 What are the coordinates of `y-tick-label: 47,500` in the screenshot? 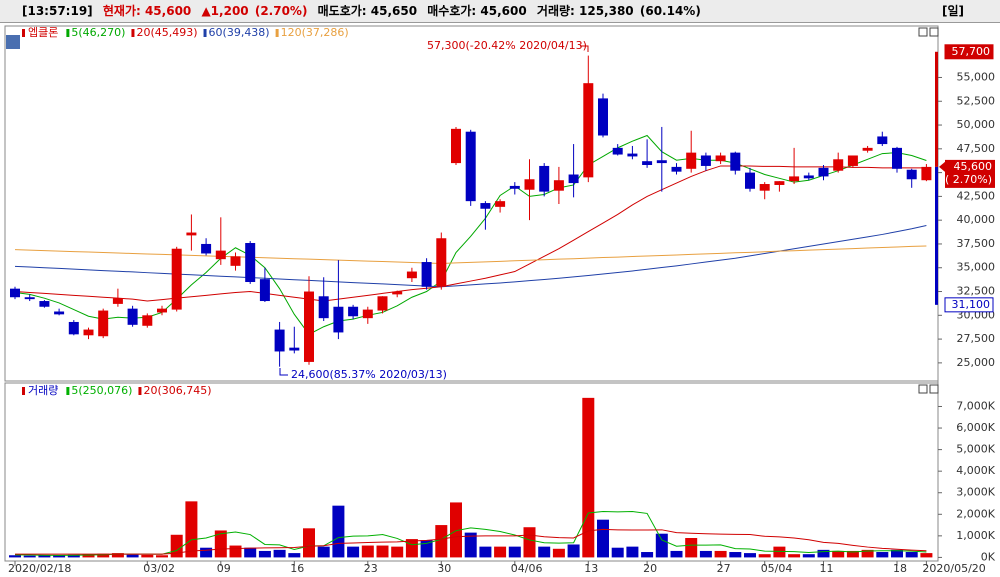 It's located at (976, 148).